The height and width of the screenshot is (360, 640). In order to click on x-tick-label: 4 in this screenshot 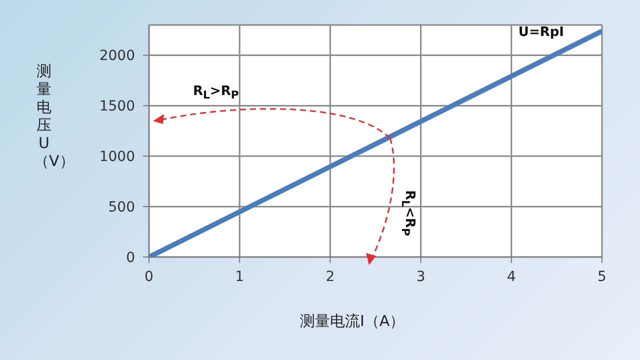, I will do `click(511, 276)`.